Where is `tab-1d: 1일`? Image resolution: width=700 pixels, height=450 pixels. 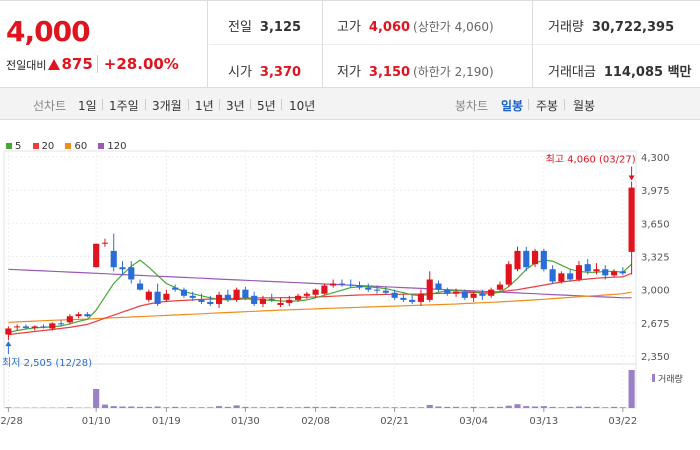 tab-1d: 1일 is located at coordinates (87, 106).